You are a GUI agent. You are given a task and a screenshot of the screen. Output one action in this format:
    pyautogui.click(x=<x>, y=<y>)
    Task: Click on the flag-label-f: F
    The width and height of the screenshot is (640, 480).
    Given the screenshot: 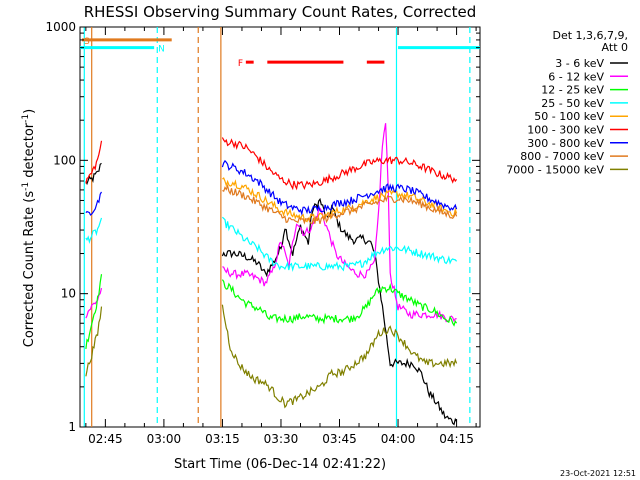 What is the action you would take?
    pyautogui.click(x=240, y=64)
    